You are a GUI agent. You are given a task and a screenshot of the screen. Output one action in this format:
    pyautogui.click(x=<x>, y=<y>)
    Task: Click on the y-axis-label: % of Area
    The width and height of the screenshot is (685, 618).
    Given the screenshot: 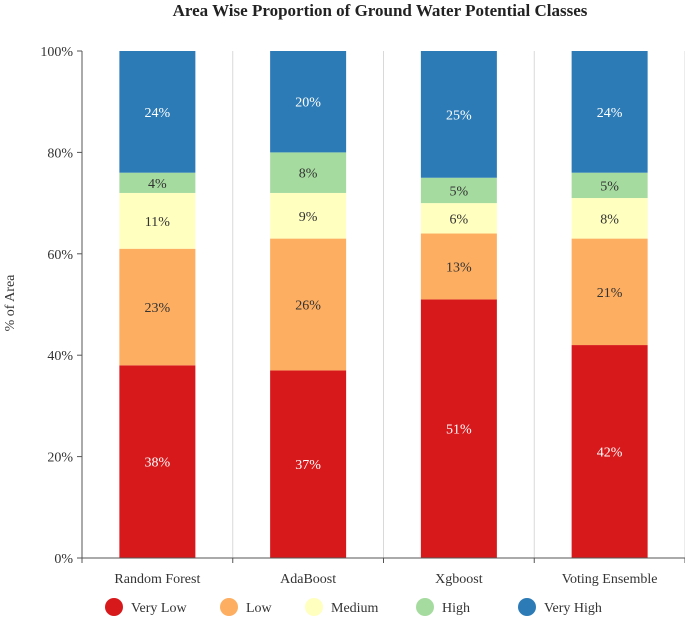 What is the action you would take?
    pyautogui.click(x=10, y=303)
    